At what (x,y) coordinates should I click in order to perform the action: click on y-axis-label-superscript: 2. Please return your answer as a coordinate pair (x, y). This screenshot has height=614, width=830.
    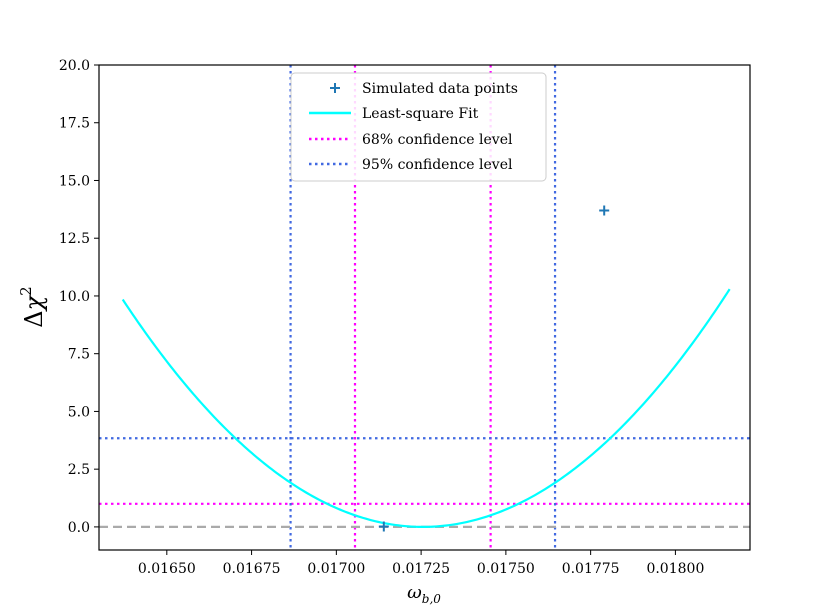
    Looking at the image, I should click on (26, 291).